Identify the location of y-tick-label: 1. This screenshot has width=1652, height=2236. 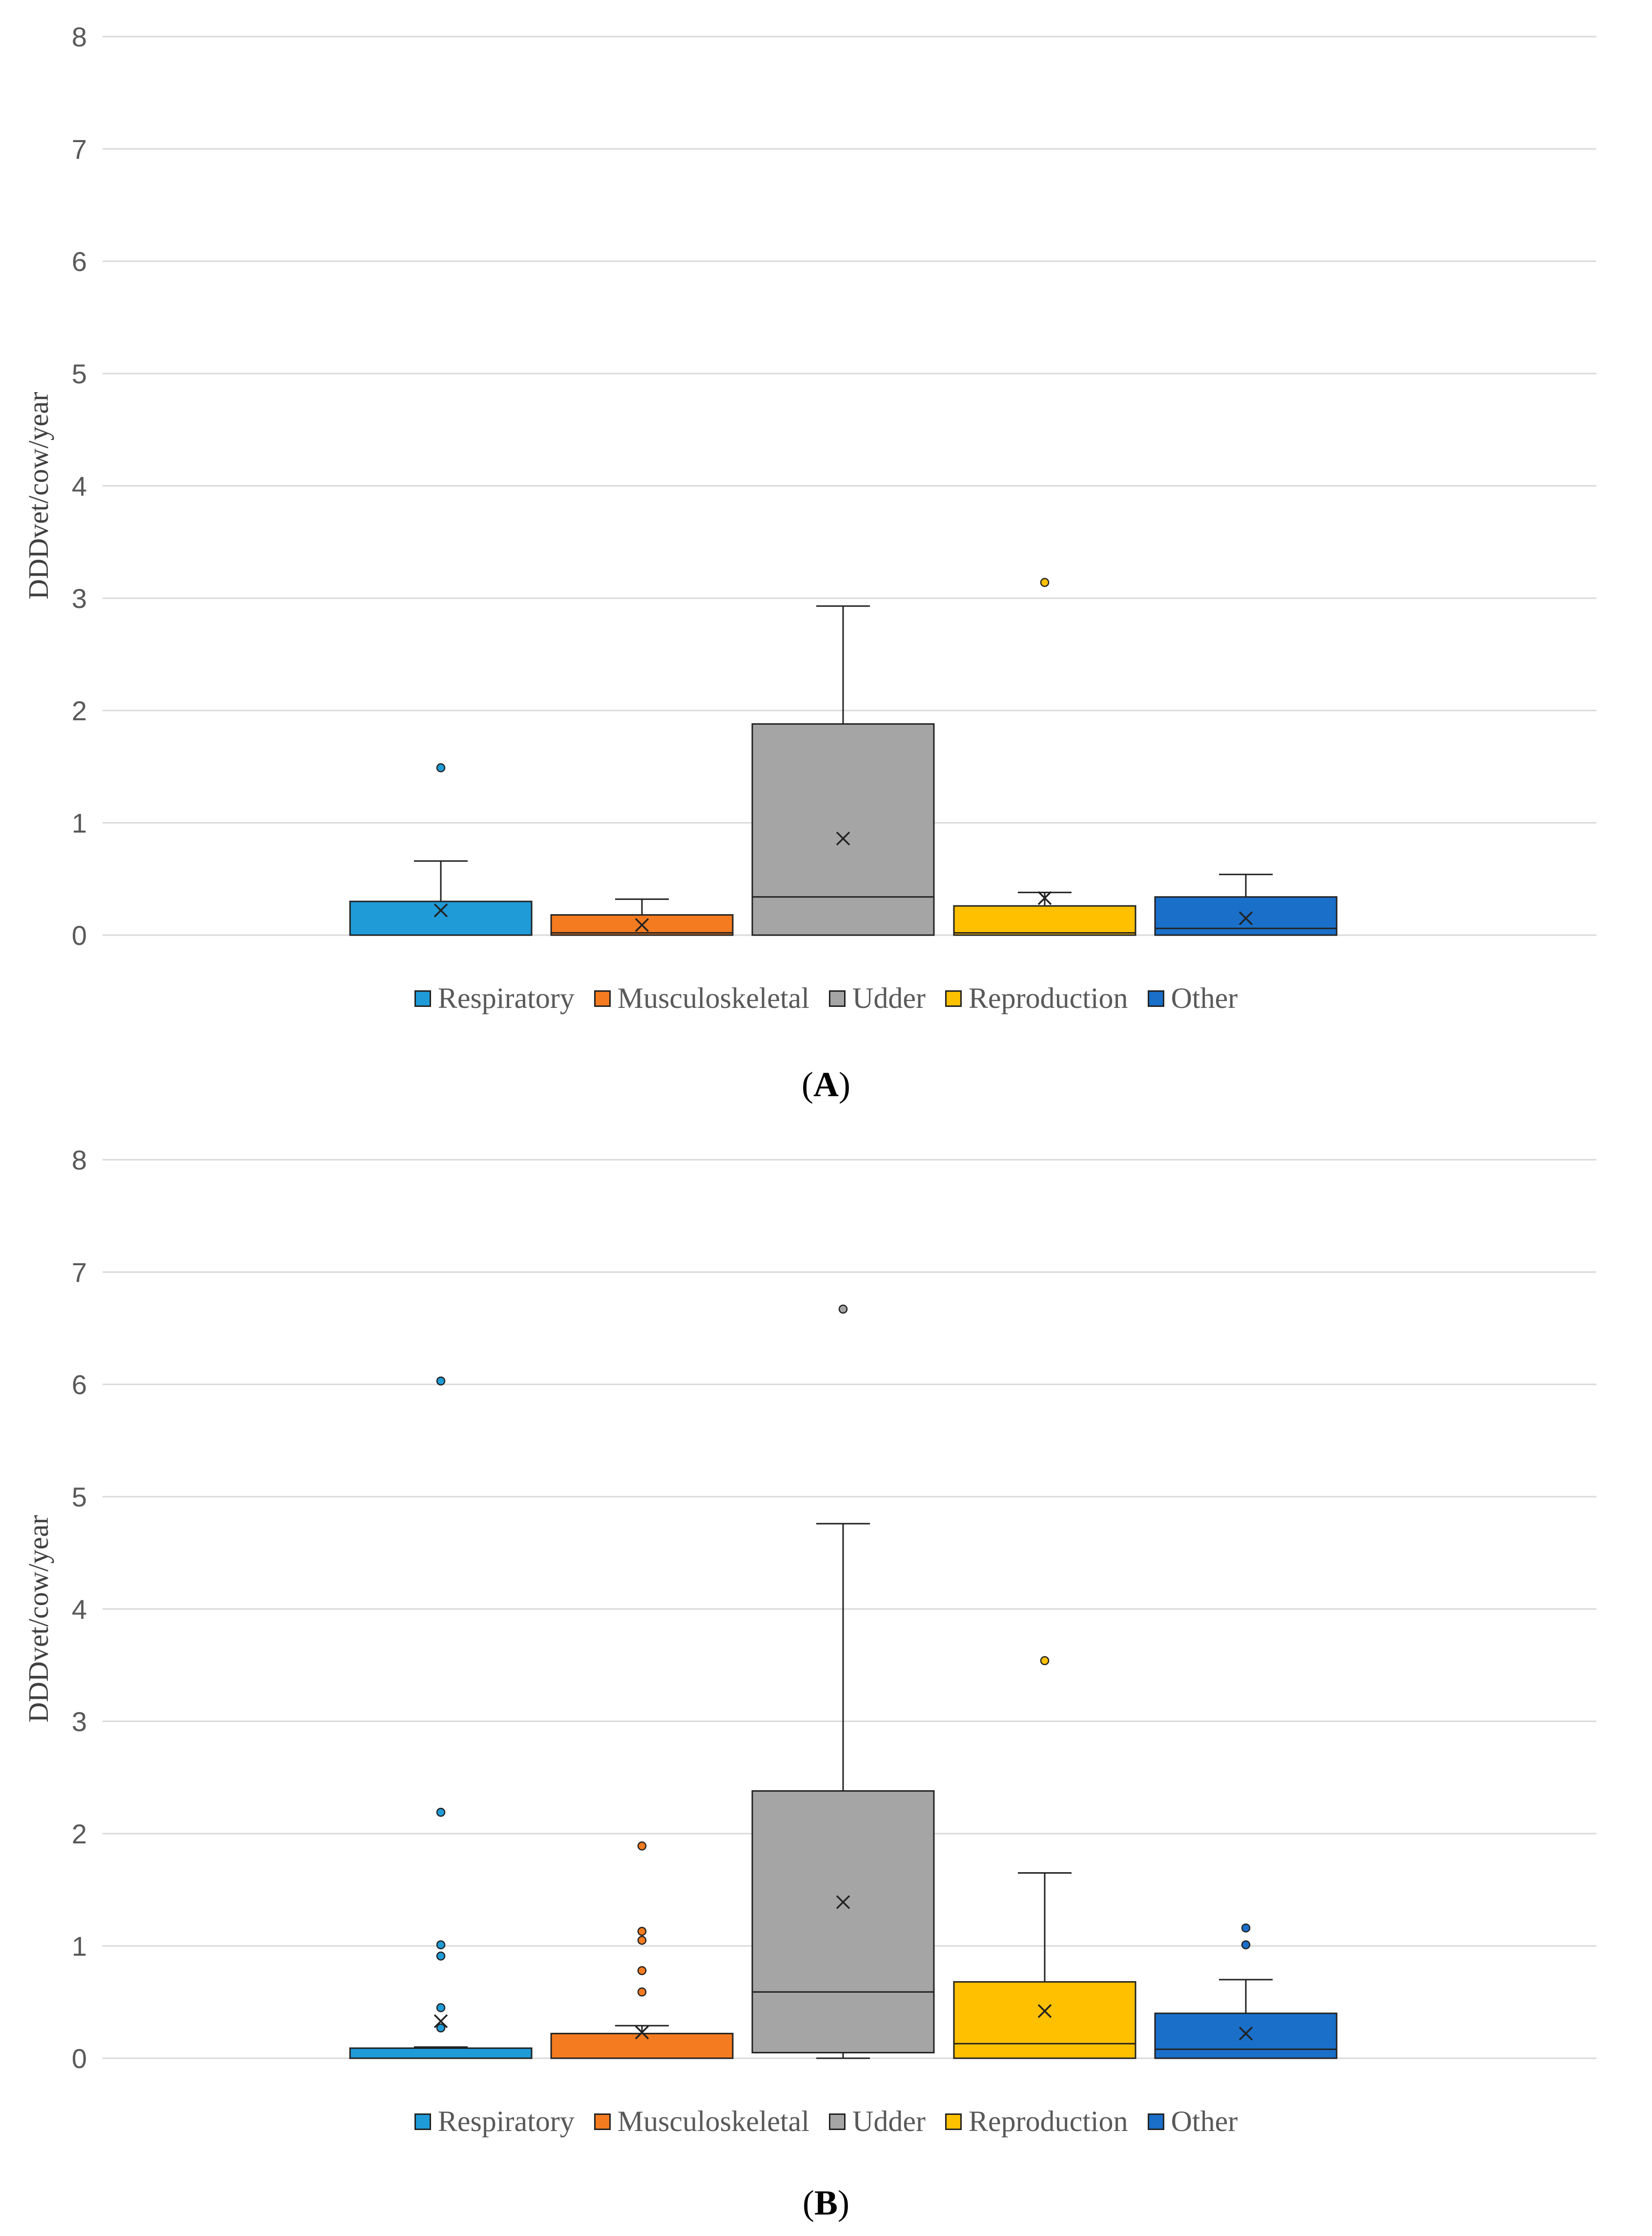
(79, 823).